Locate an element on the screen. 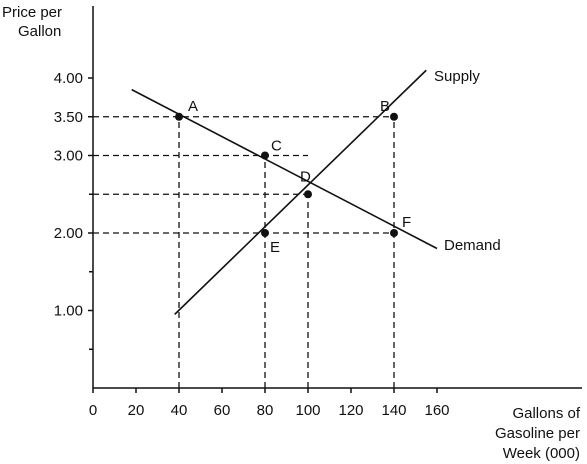 The height and width of the screenshot is (464, 587). point-c is located at coordinates (265, 155).